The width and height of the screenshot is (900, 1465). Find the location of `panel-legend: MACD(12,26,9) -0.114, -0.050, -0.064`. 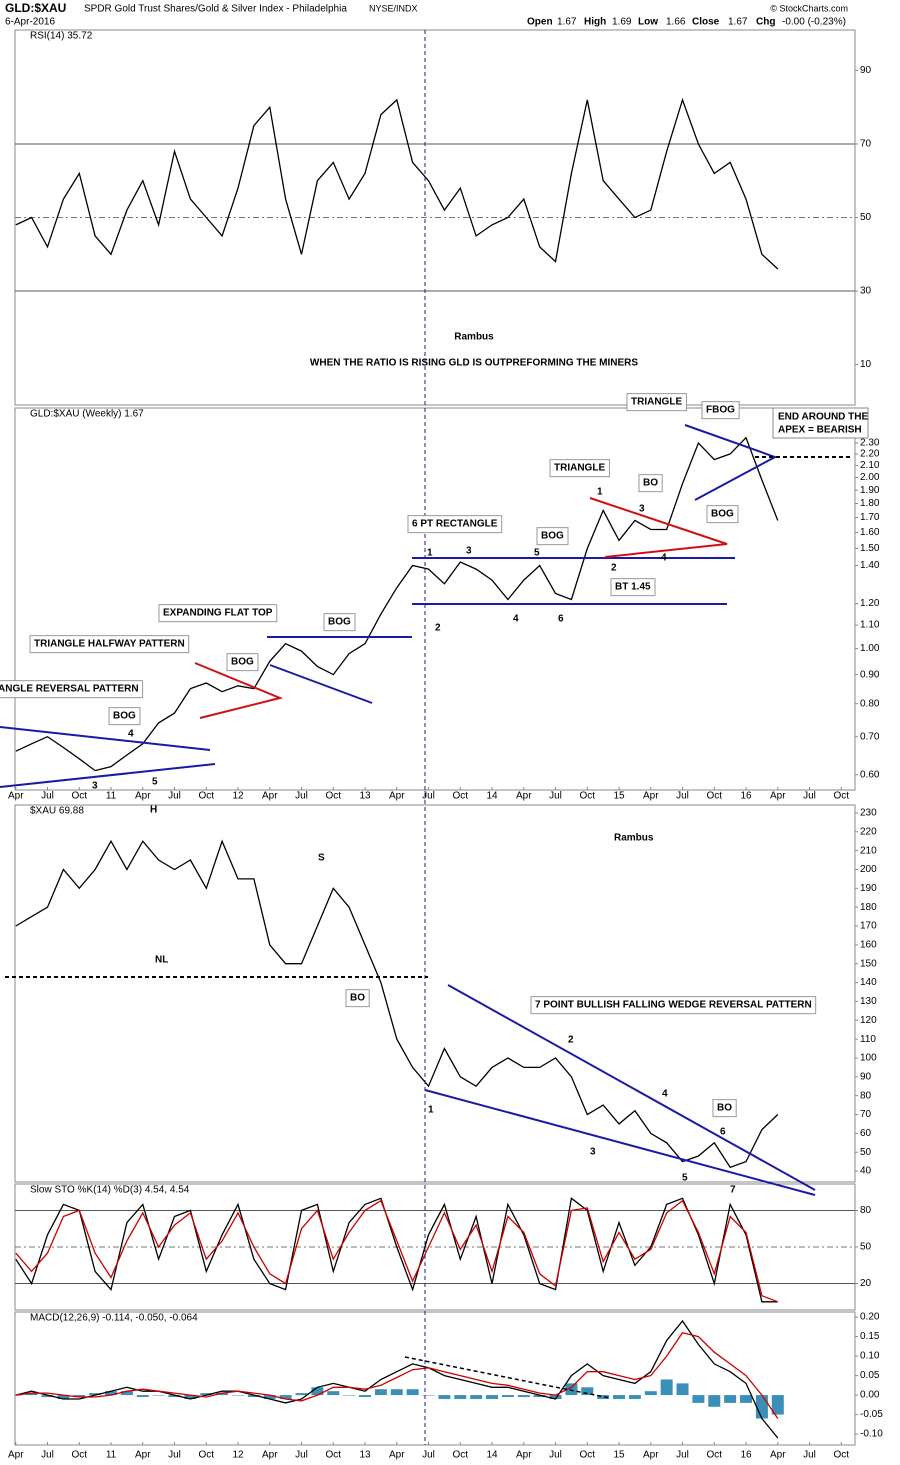

panel-legend: MACD(12,26,9) -0.114, -0.050, -0.064 is located at coordinates (114, 1318).